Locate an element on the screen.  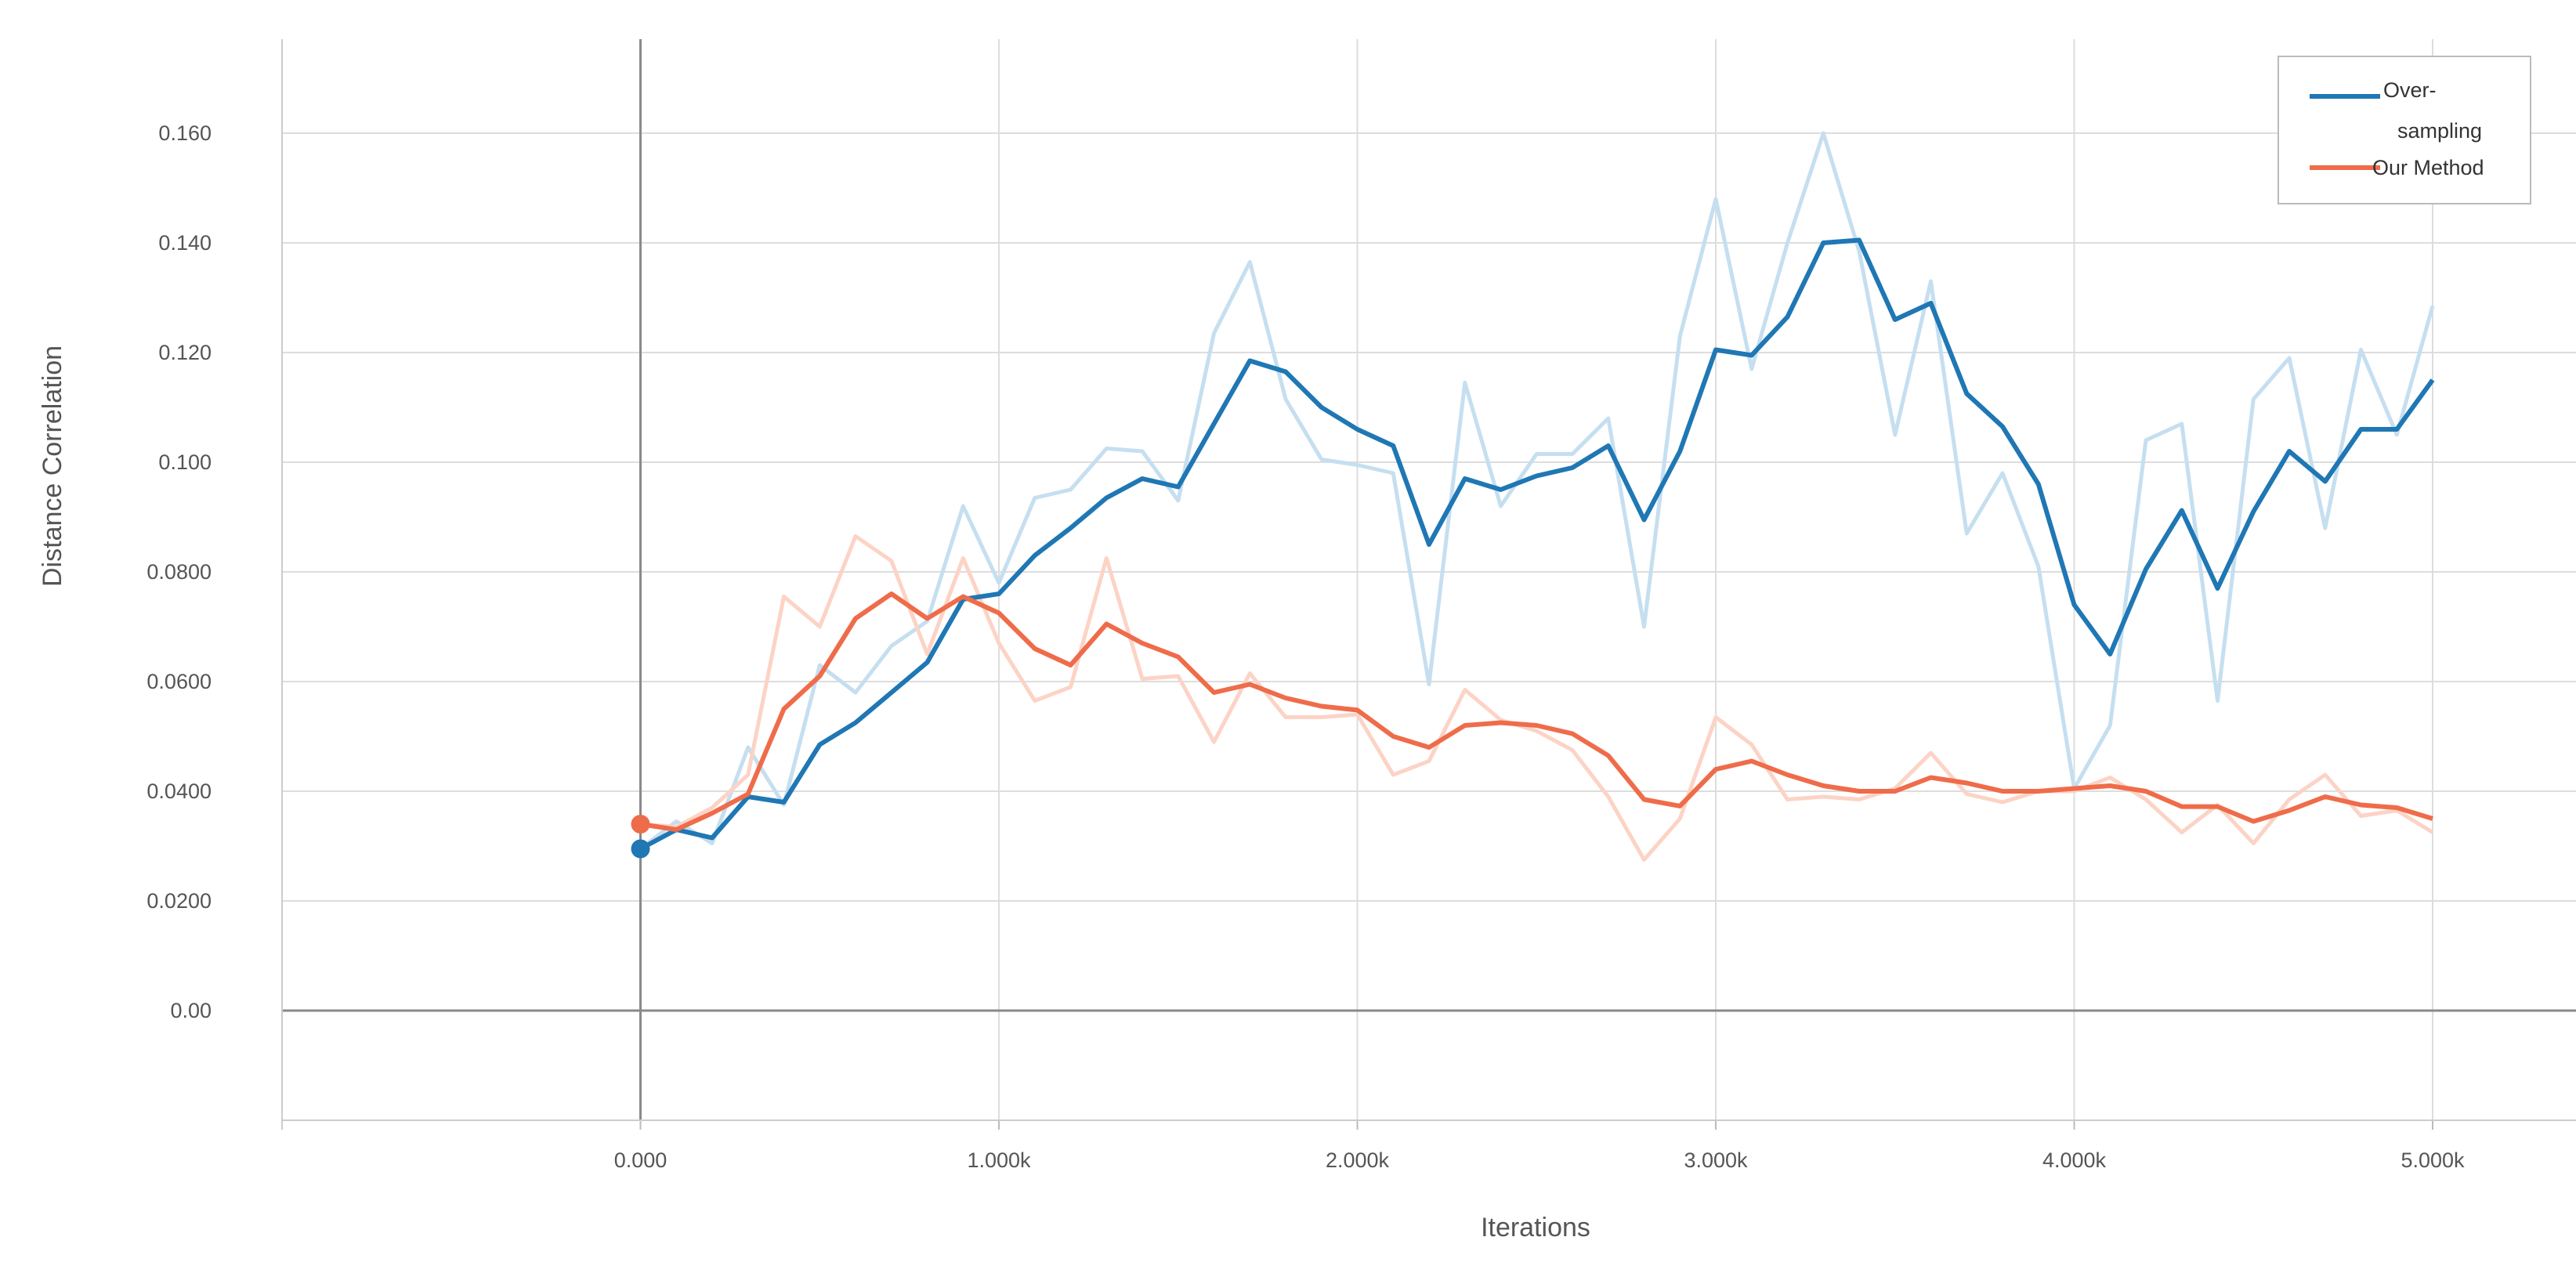
y-tick-label: 0.0800 is located at coordinates (179, 572).